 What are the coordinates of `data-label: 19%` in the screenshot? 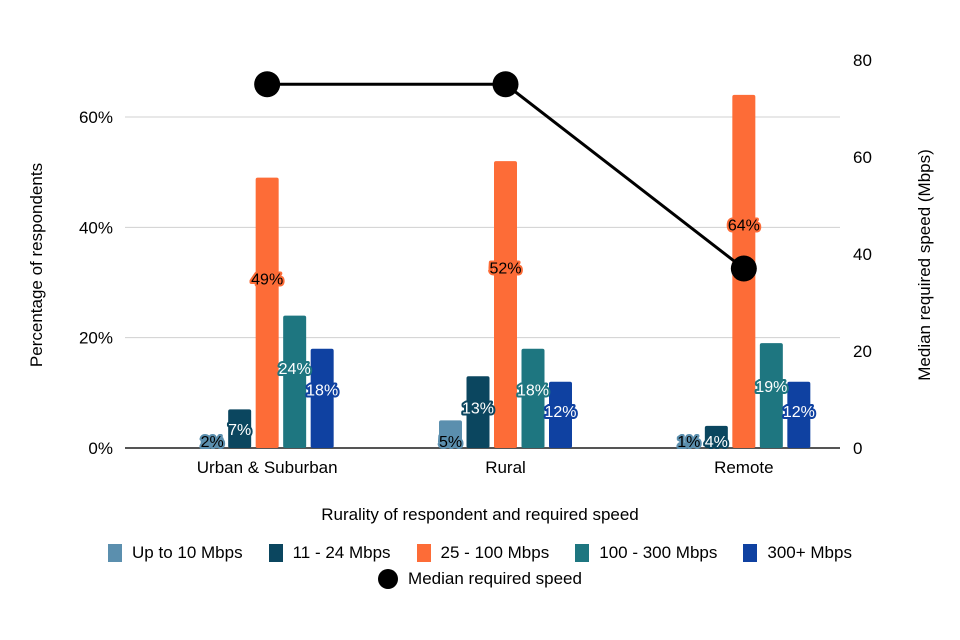 It's located at (771, 387).